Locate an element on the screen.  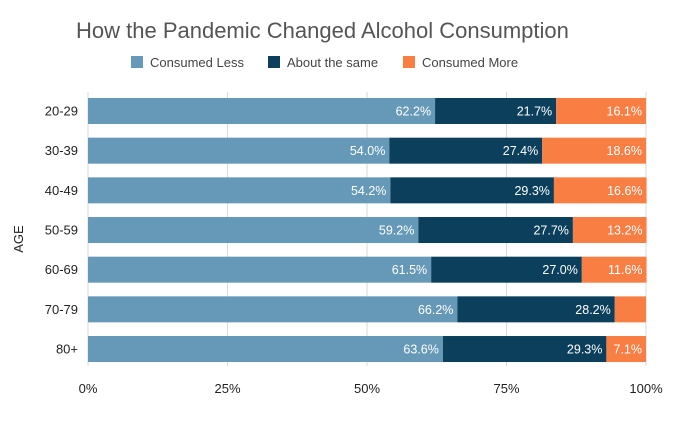
data-label: 28.2% is located at coordinates (592, 310).